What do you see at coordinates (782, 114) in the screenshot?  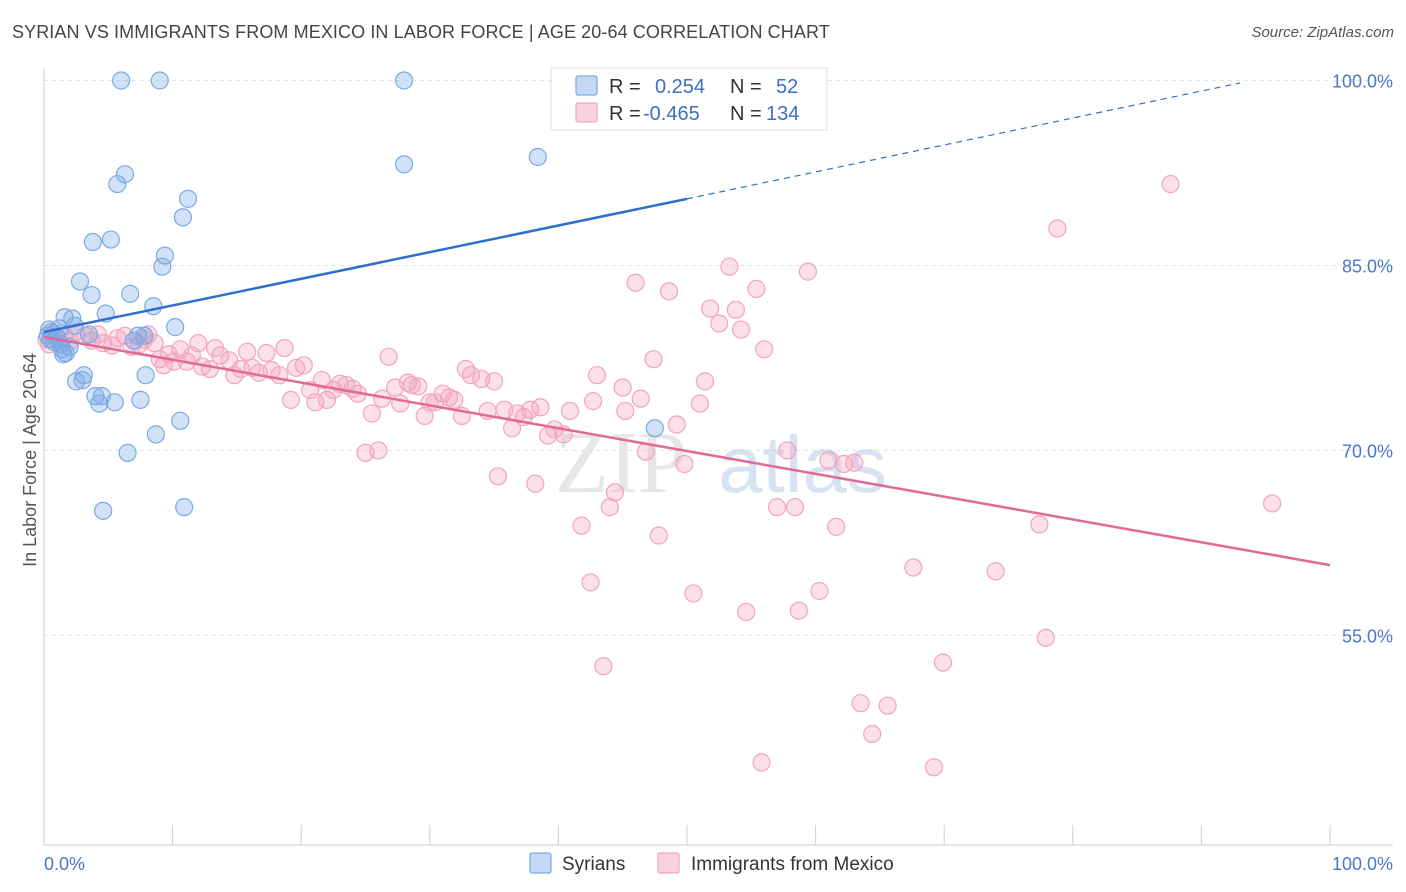 I see `legend-n-value-mexico: 134` at bounding box center [782, 114].